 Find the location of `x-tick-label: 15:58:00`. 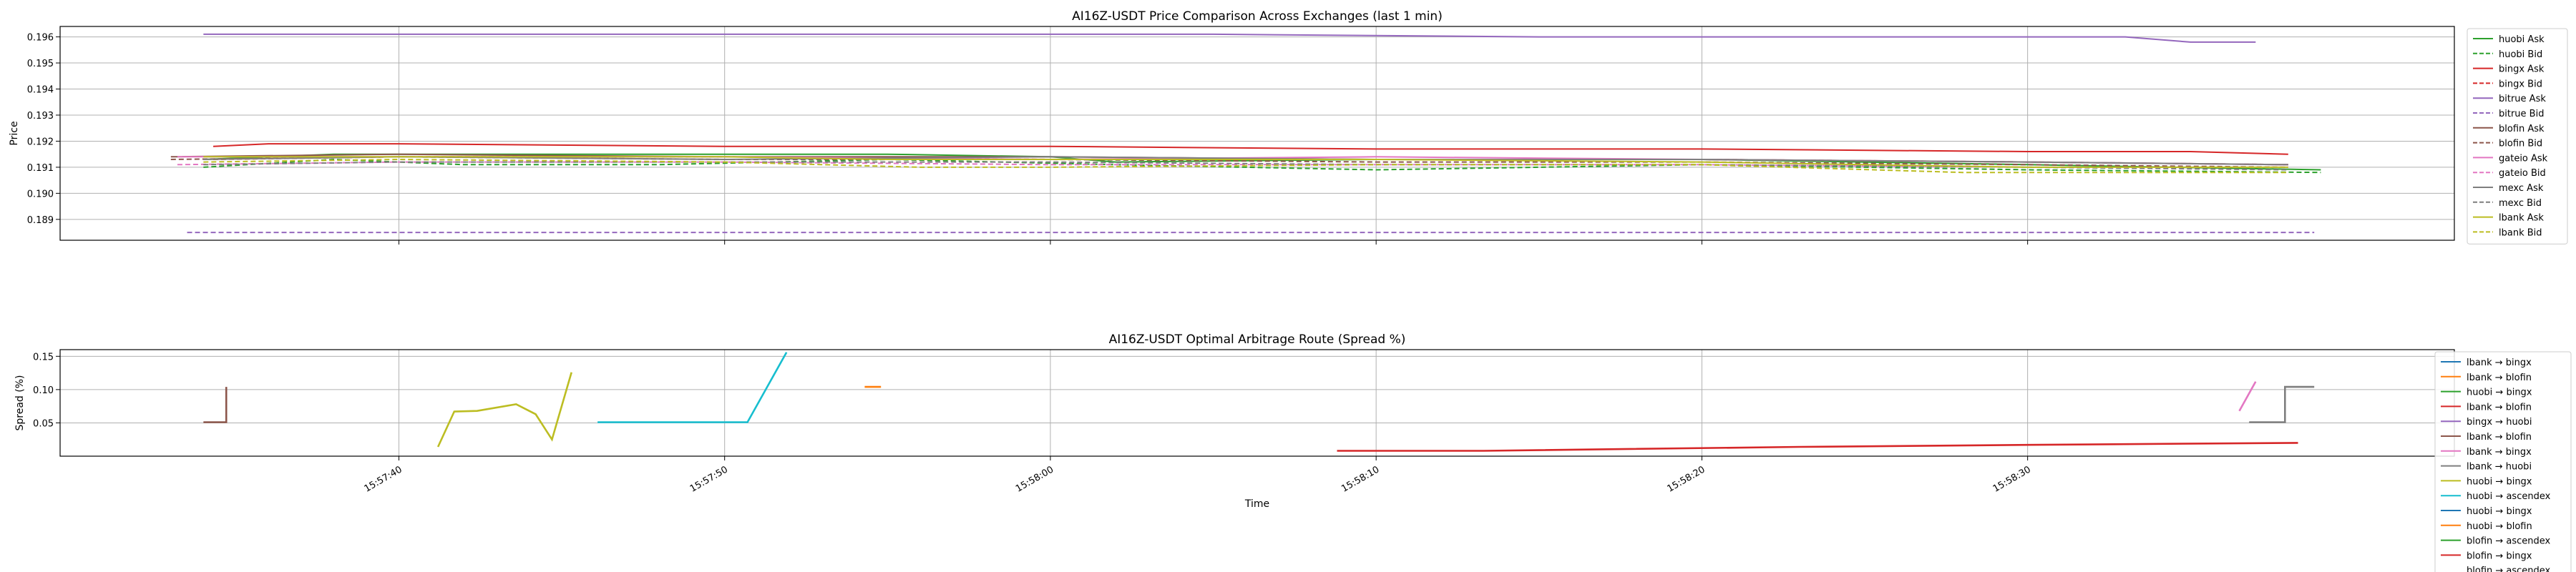

x-tick-label: 15:58:00 is located at coordinates (1034, 479).